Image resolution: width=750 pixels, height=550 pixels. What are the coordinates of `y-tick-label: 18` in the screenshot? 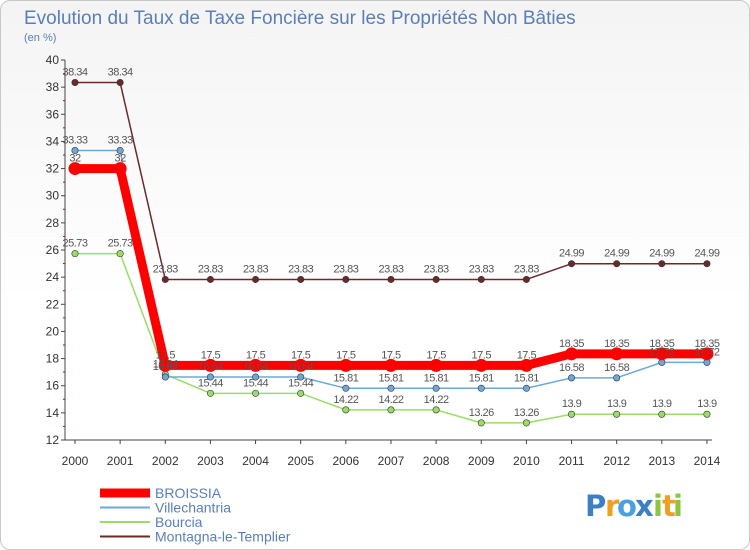 It's located at (53, 359).